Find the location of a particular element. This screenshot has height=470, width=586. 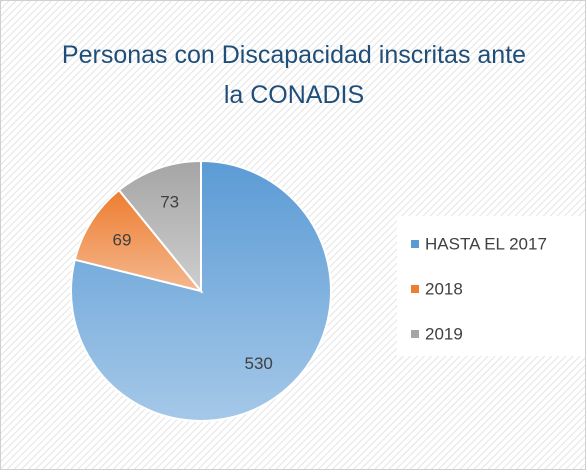

data-label: 69 is located at coordinates (122, 239).